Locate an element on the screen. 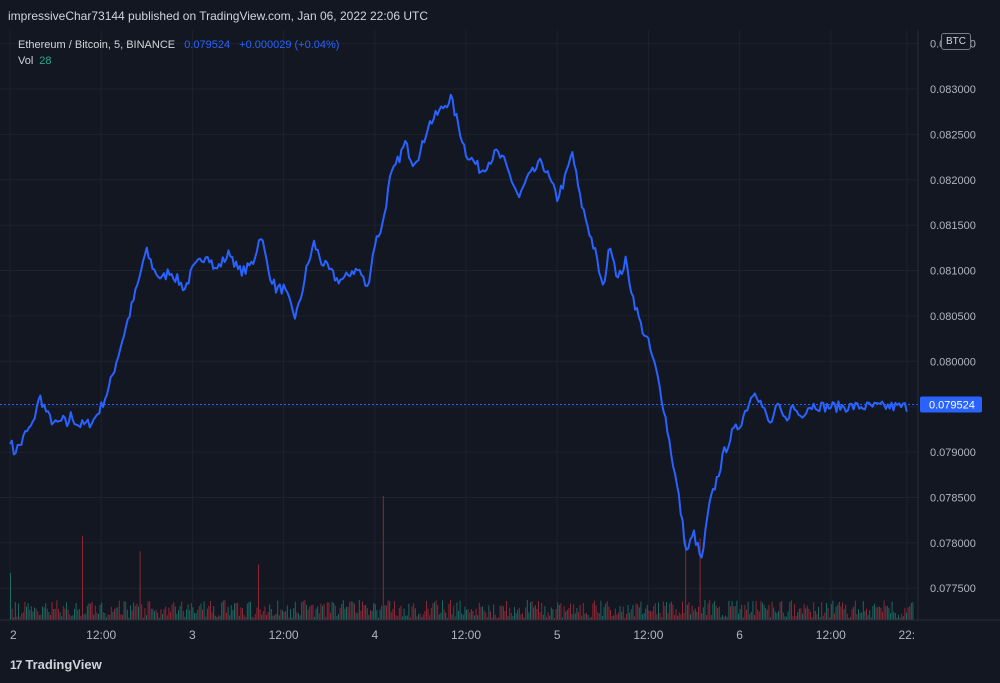 This screenshot has width=1000, height=683. time-tick-label: 22: is located at coordinates (906, 635).